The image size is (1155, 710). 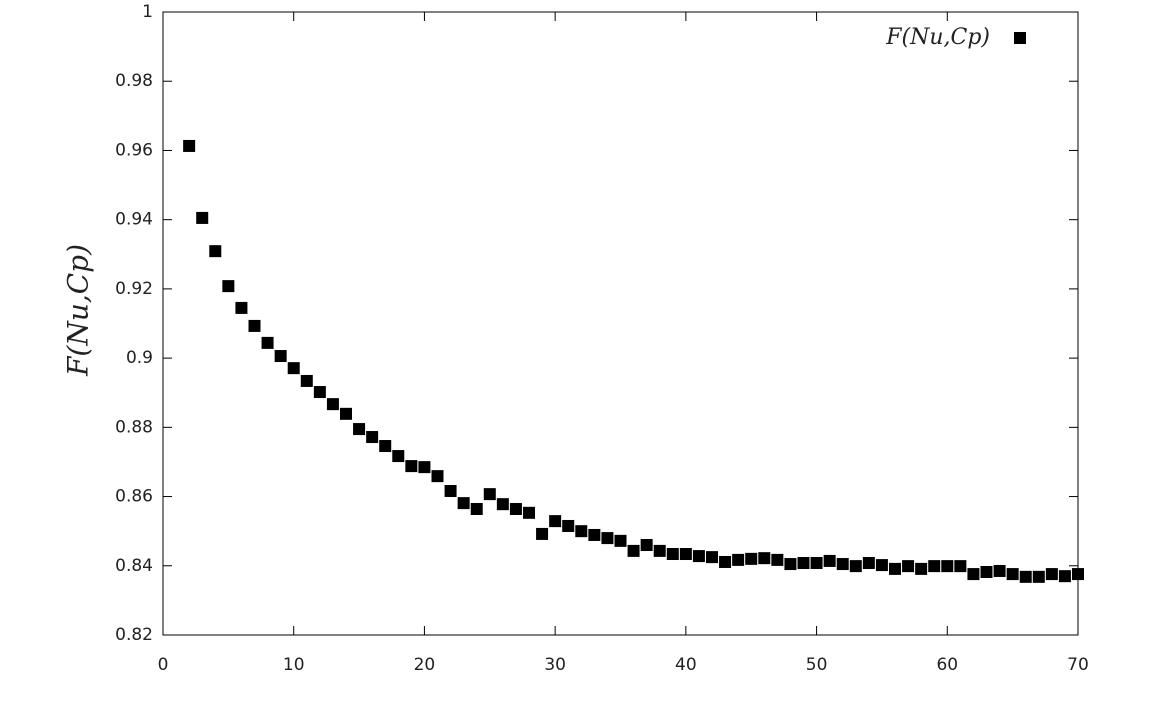 I want to click on y-tick-label: 0.82, so click(x=134, y=635).